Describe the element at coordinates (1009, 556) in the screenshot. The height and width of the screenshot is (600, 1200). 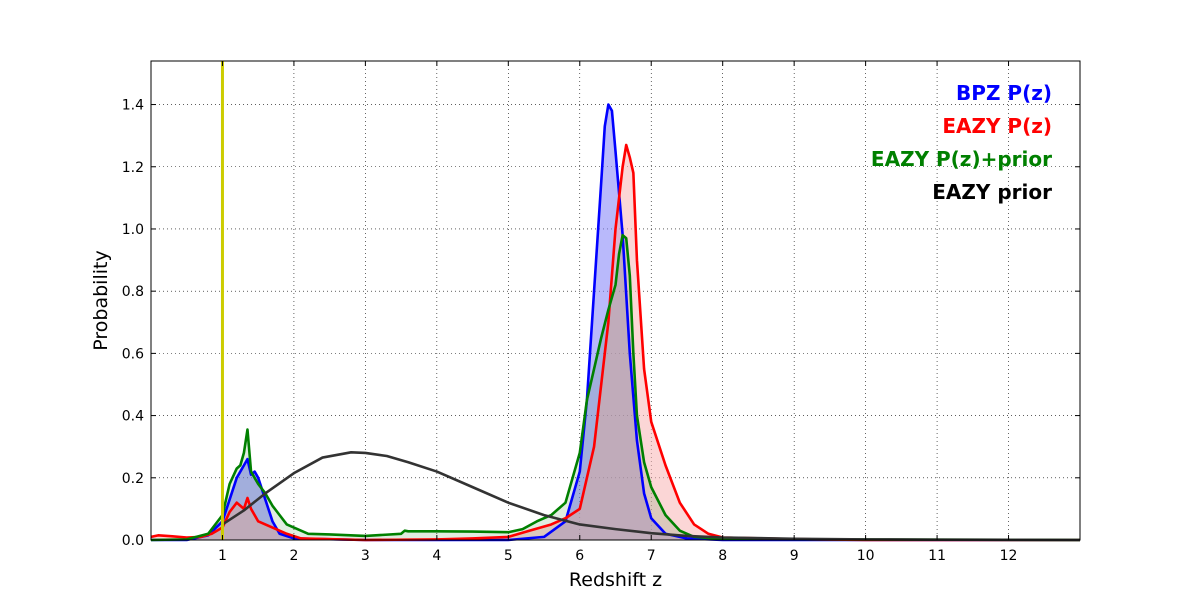
I see `x-tick-label: 12` at that location.